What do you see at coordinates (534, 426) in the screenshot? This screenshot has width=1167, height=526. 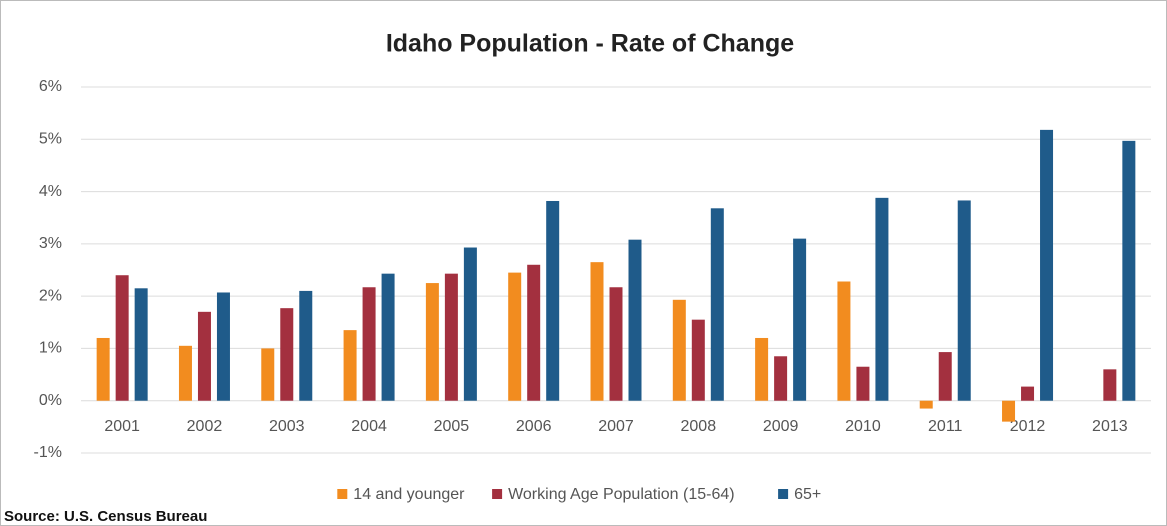 I see `x-tick-label: 2006` at bounding box center [534, 426].